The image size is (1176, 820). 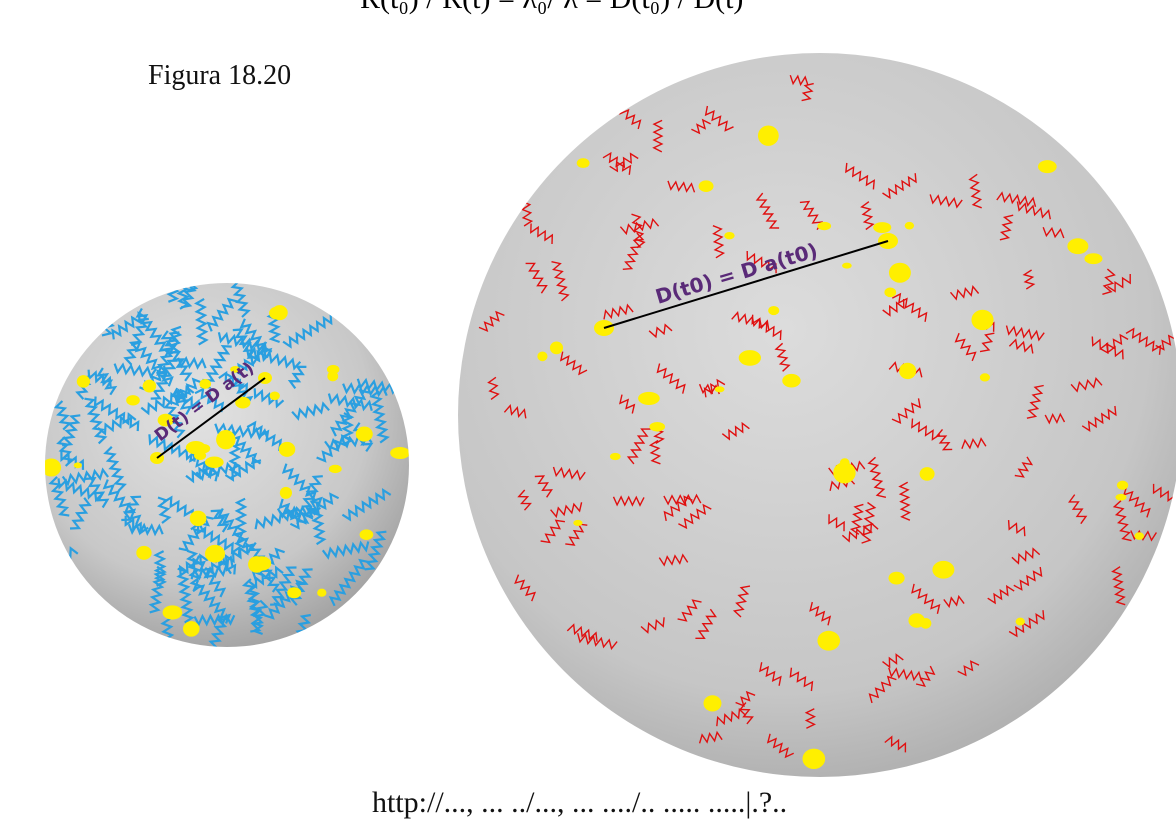 What do you see at coordinates (220, 75) in the screenshot?
I see `figure-title: Figura 18.20` at bounding box center [220, 75].